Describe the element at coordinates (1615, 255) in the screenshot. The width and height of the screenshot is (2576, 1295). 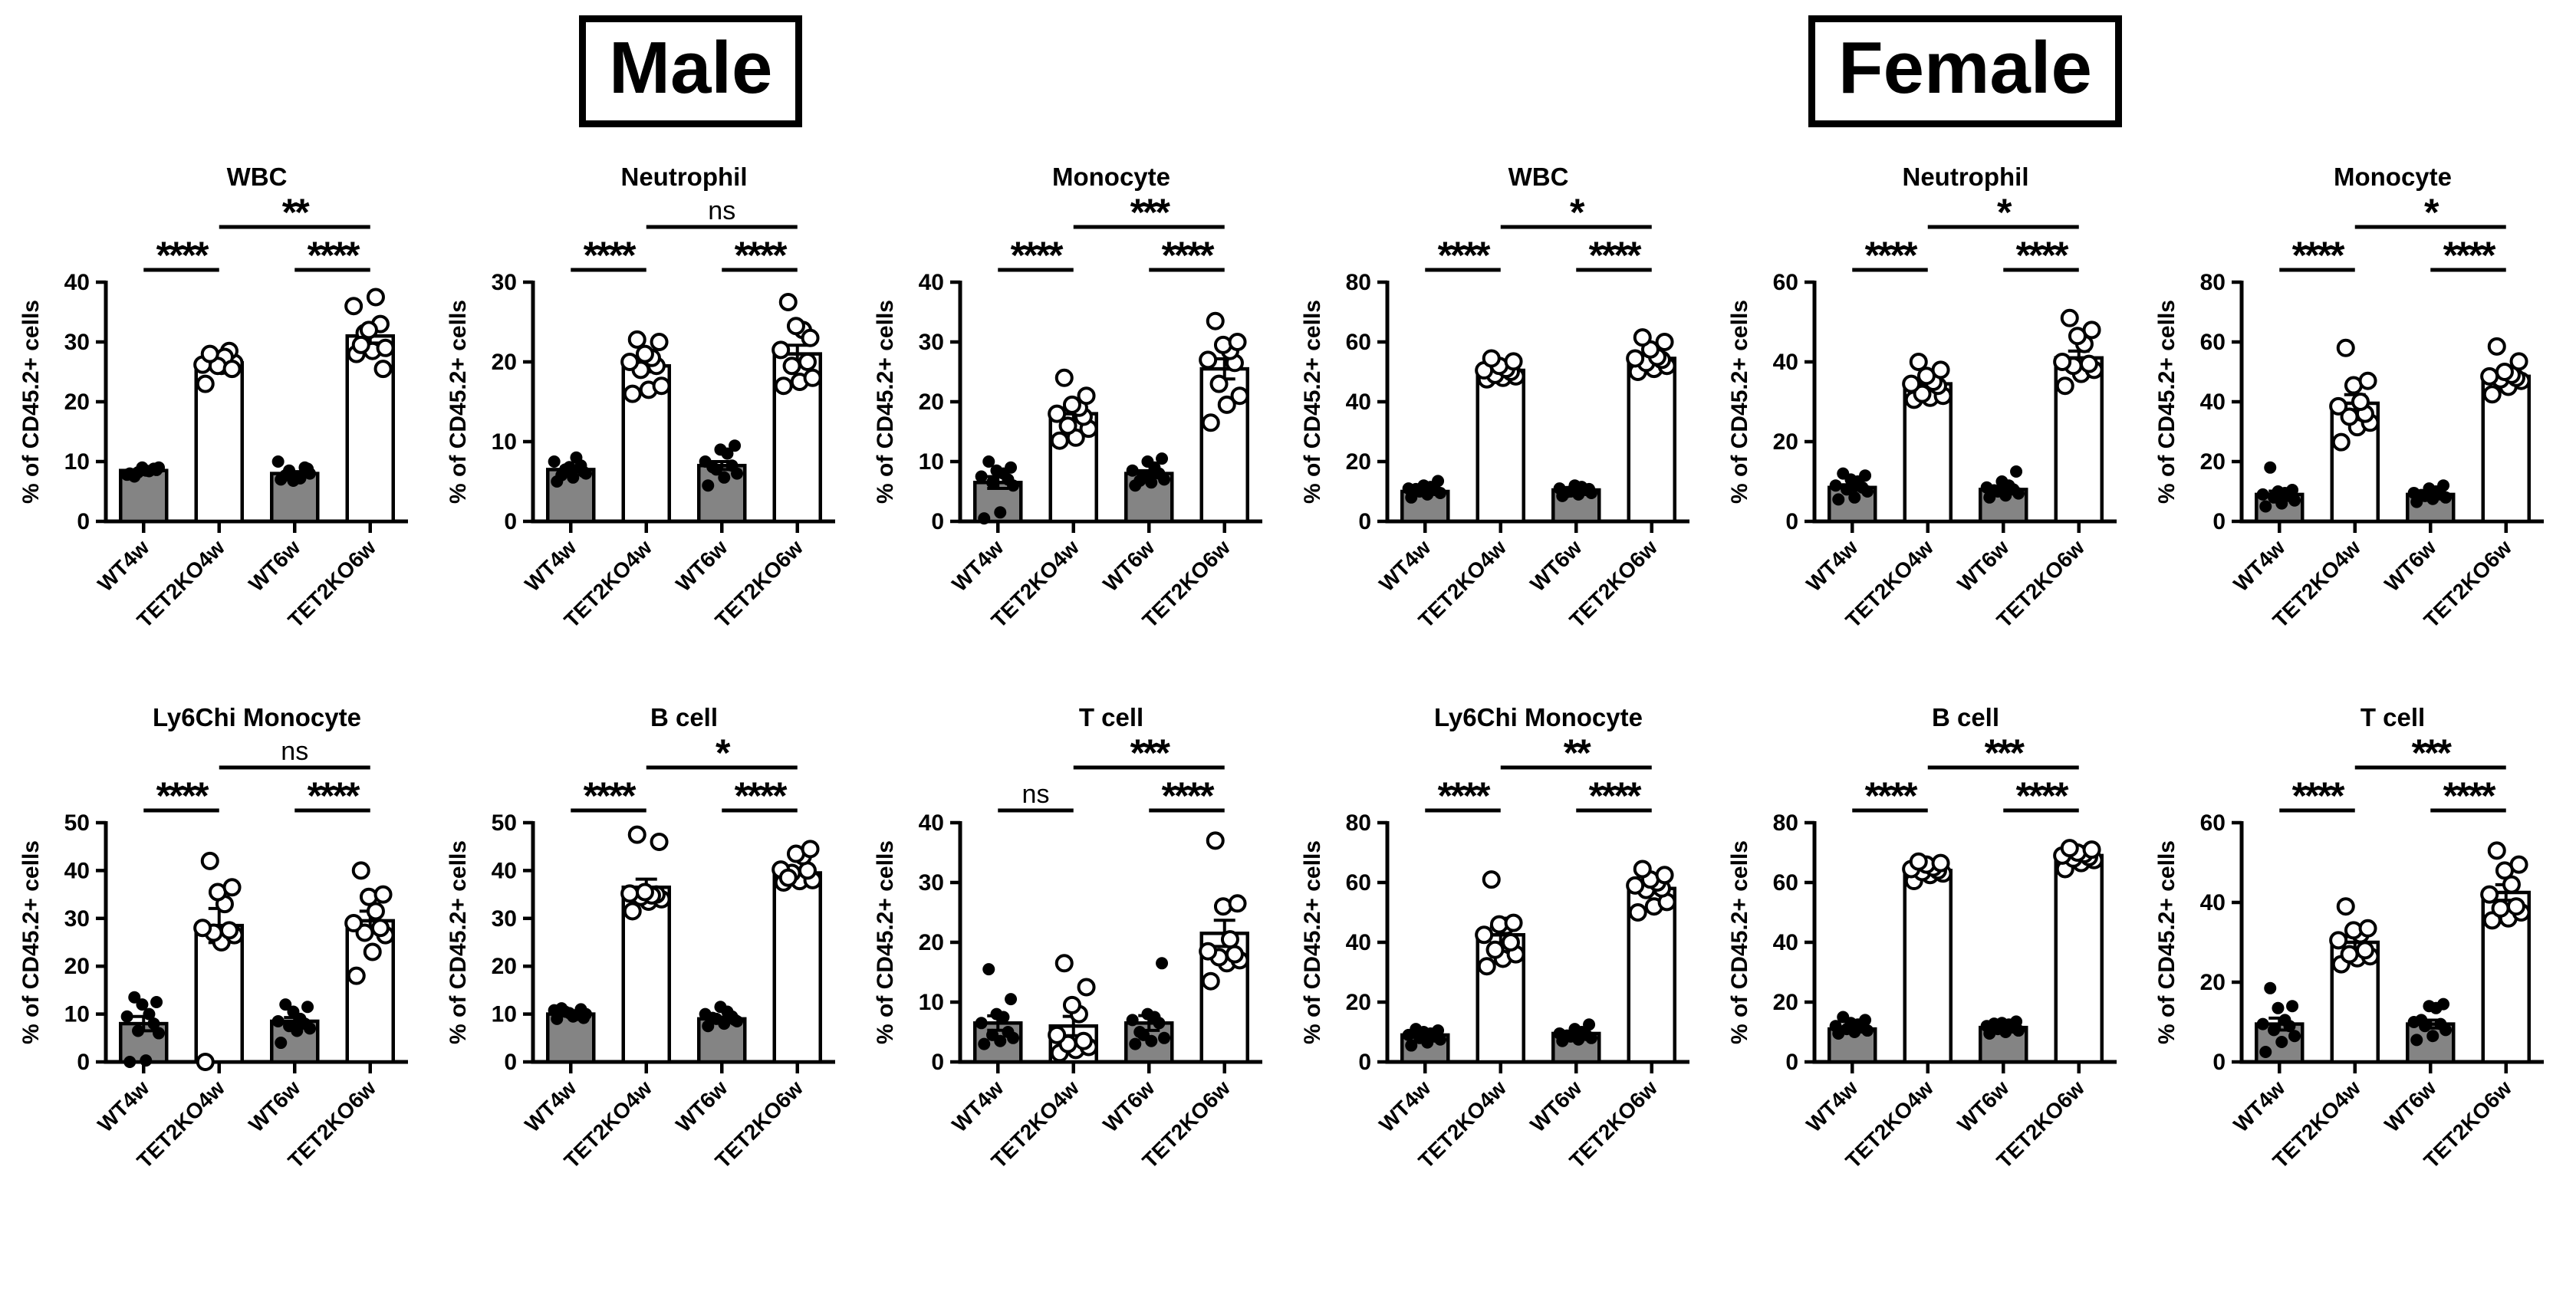
I see `sig-pair-right: ****` at that location.